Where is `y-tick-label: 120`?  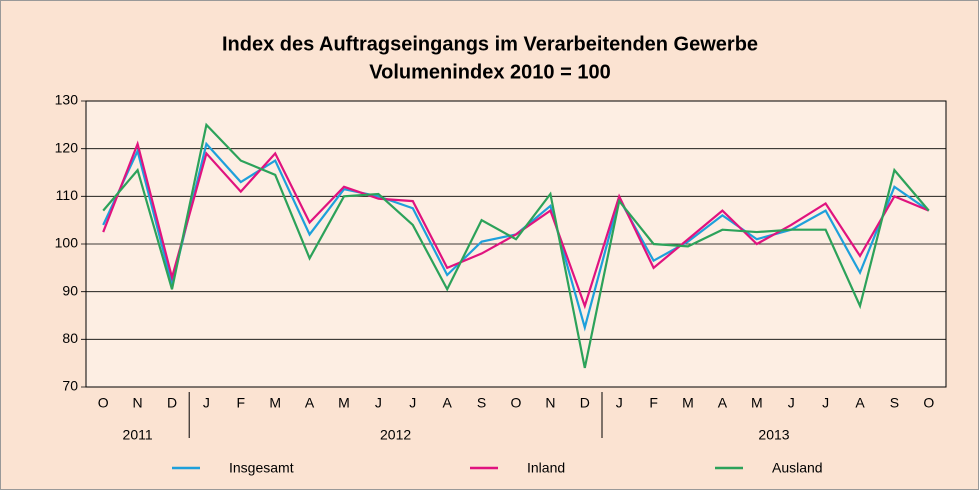
y-tick-label: 120 is located at coordinates (67, 147).